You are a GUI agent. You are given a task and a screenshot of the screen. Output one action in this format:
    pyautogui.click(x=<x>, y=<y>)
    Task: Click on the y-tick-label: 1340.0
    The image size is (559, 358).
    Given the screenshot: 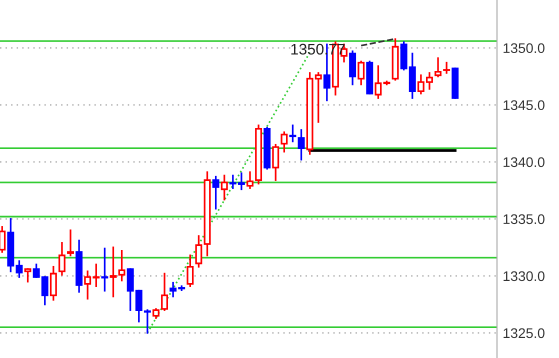 What is the action you would take?
    pyautogui.click(x=524, y=162)
    